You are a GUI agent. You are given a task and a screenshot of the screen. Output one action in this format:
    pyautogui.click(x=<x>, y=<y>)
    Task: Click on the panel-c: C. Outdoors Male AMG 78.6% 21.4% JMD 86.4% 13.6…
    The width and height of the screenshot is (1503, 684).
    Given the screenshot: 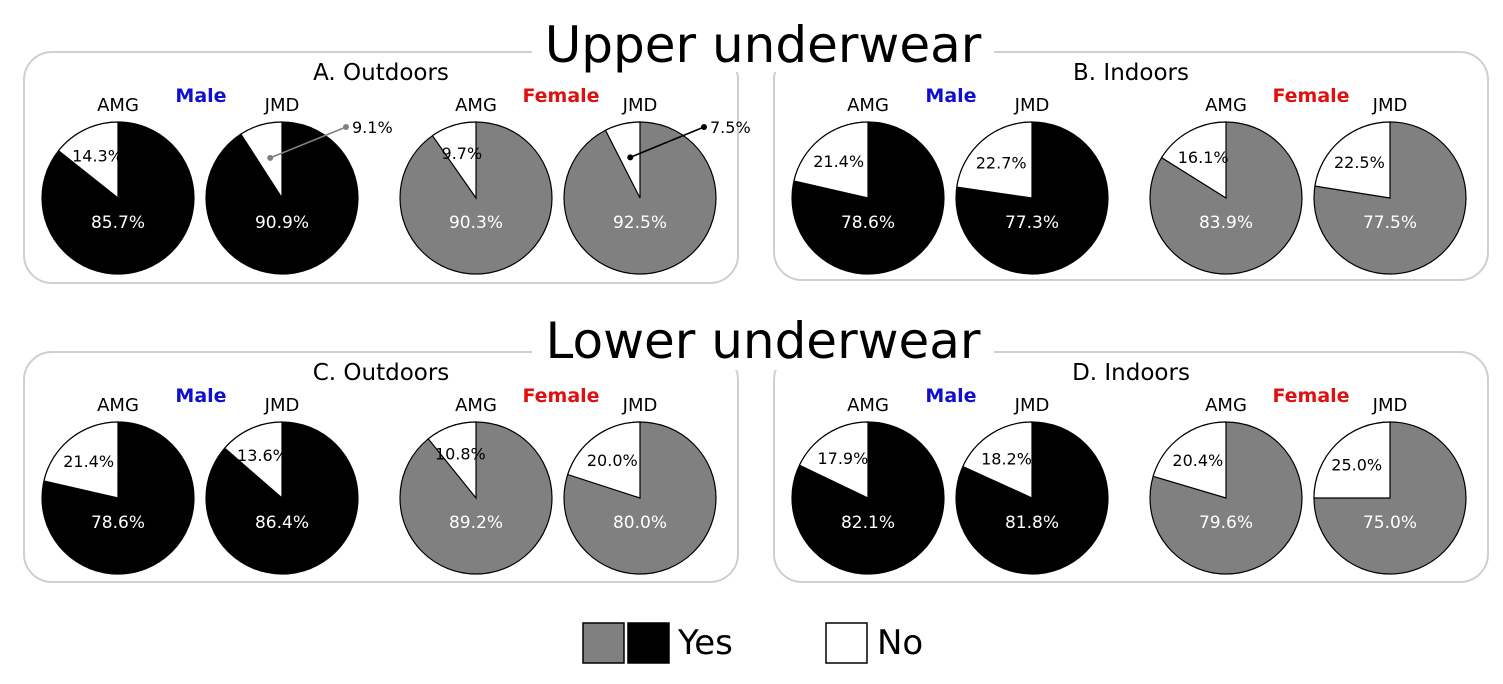 What is the action you would take?
    pyautogui.click(x=379, y=467)
    